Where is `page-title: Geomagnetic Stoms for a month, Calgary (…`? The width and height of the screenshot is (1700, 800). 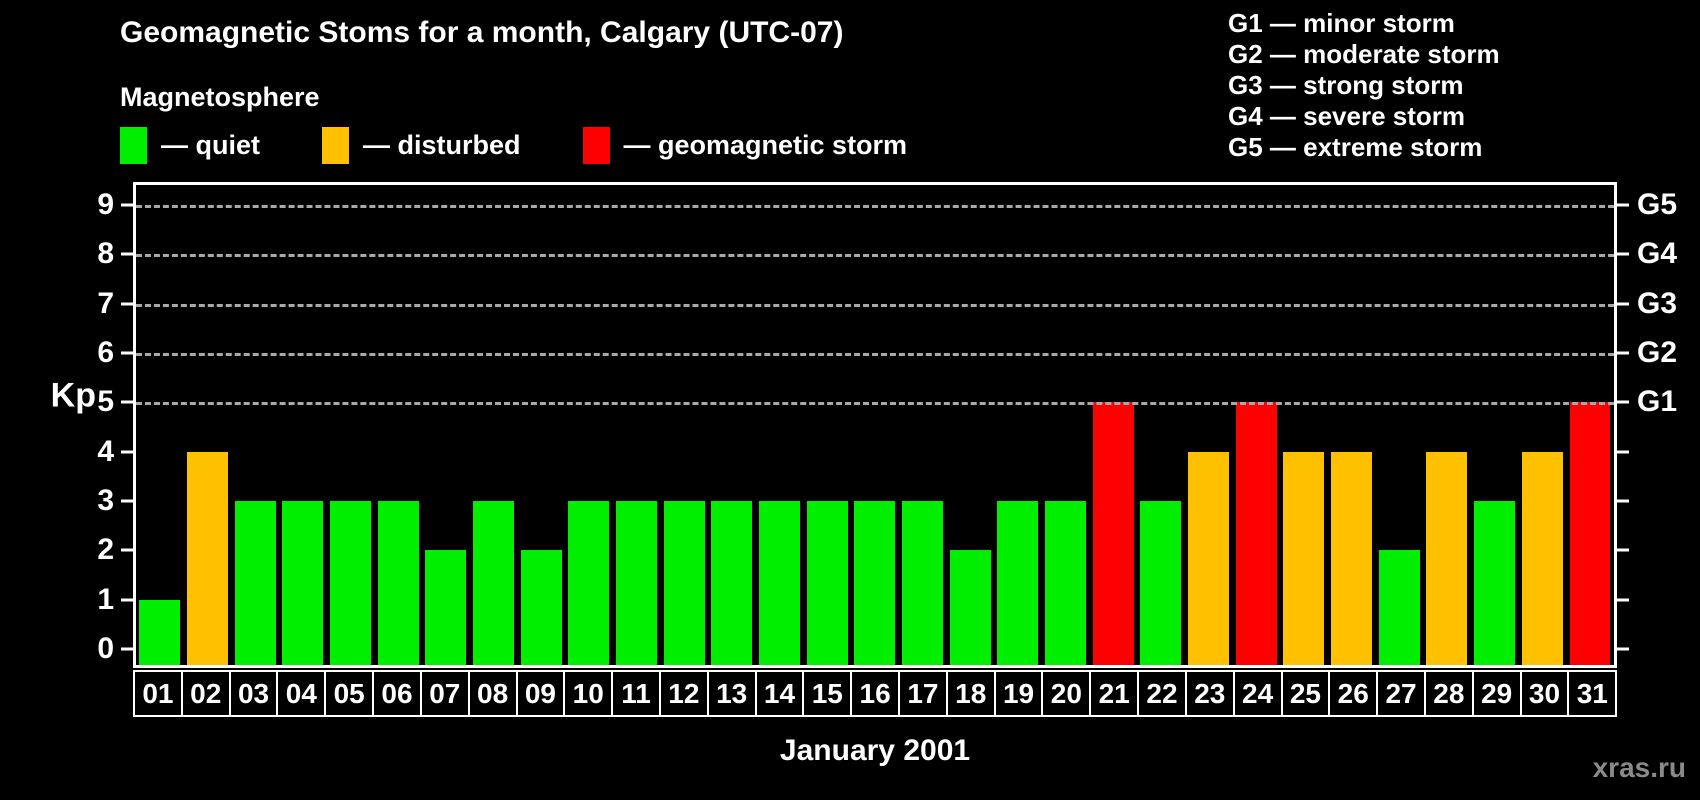 page-title: Geomagnetic Stoms for a month, Calgary (… is located at coordinates (482, 32).